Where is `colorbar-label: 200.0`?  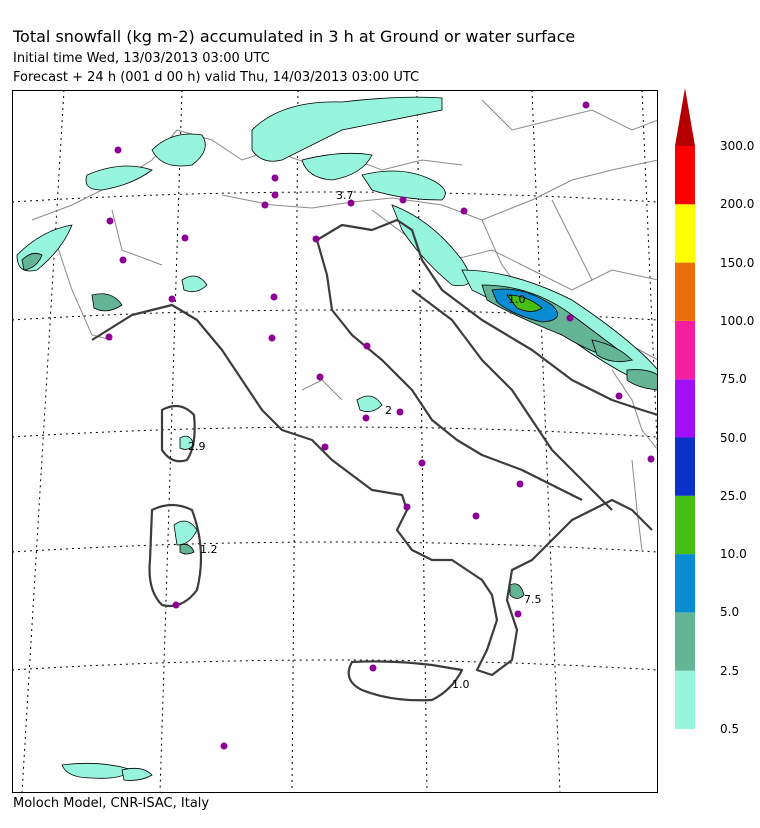
colorbar-label: 200.0 is located at coordinates (737, 204).